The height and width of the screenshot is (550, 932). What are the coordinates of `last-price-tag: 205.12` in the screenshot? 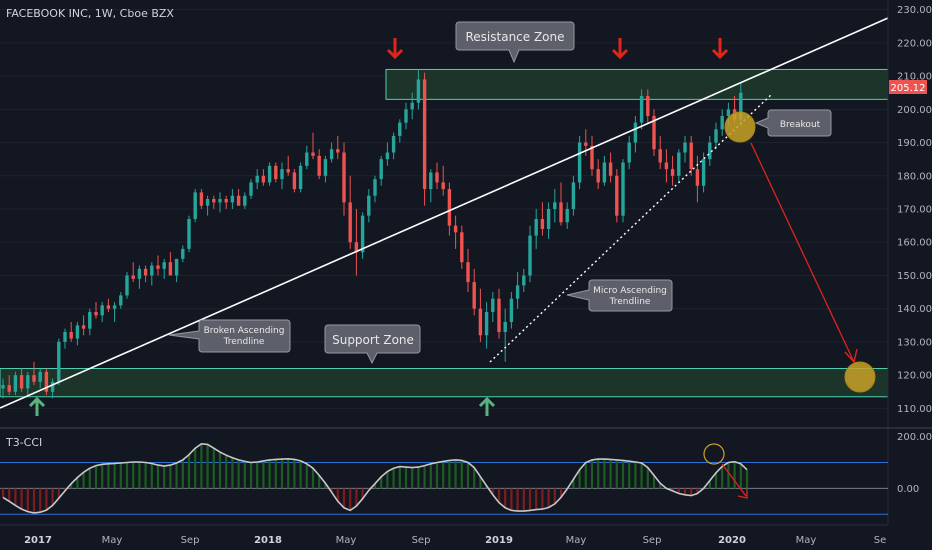 It's located at (908, 87).